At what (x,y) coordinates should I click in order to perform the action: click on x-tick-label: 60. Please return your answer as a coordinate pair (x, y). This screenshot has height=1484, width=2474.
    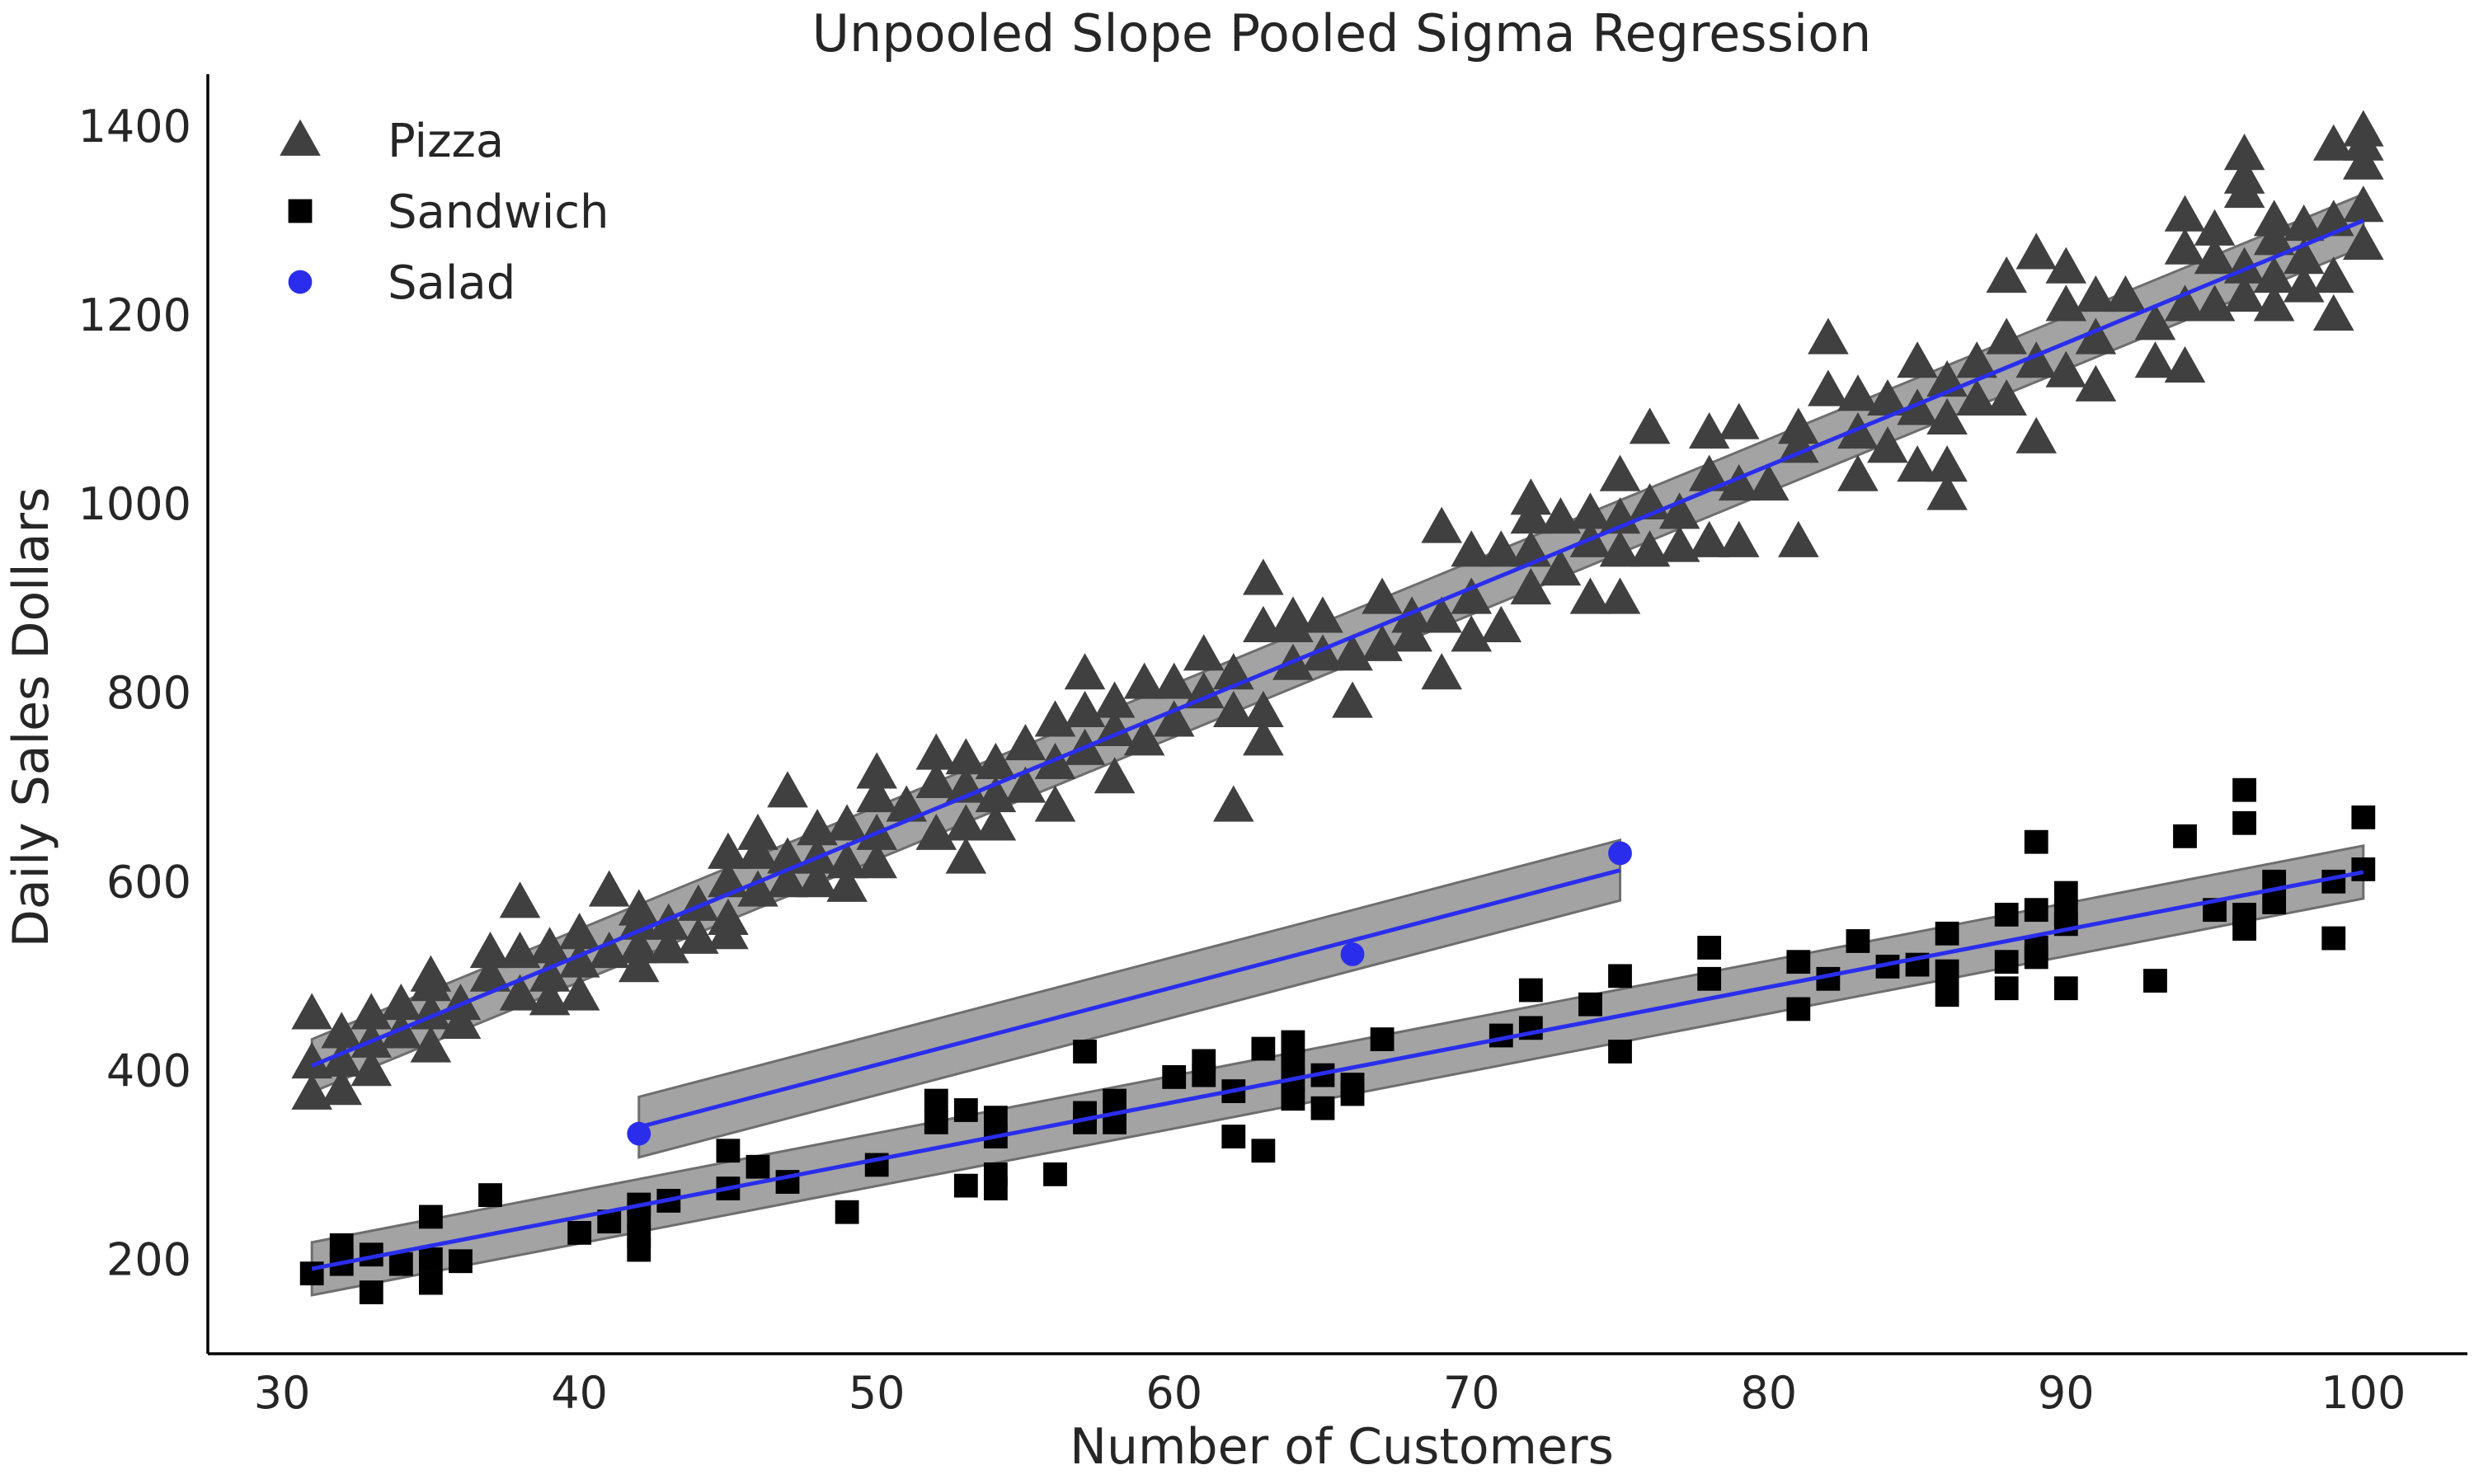
    Looking at the image, I should click on (1173, 1393).